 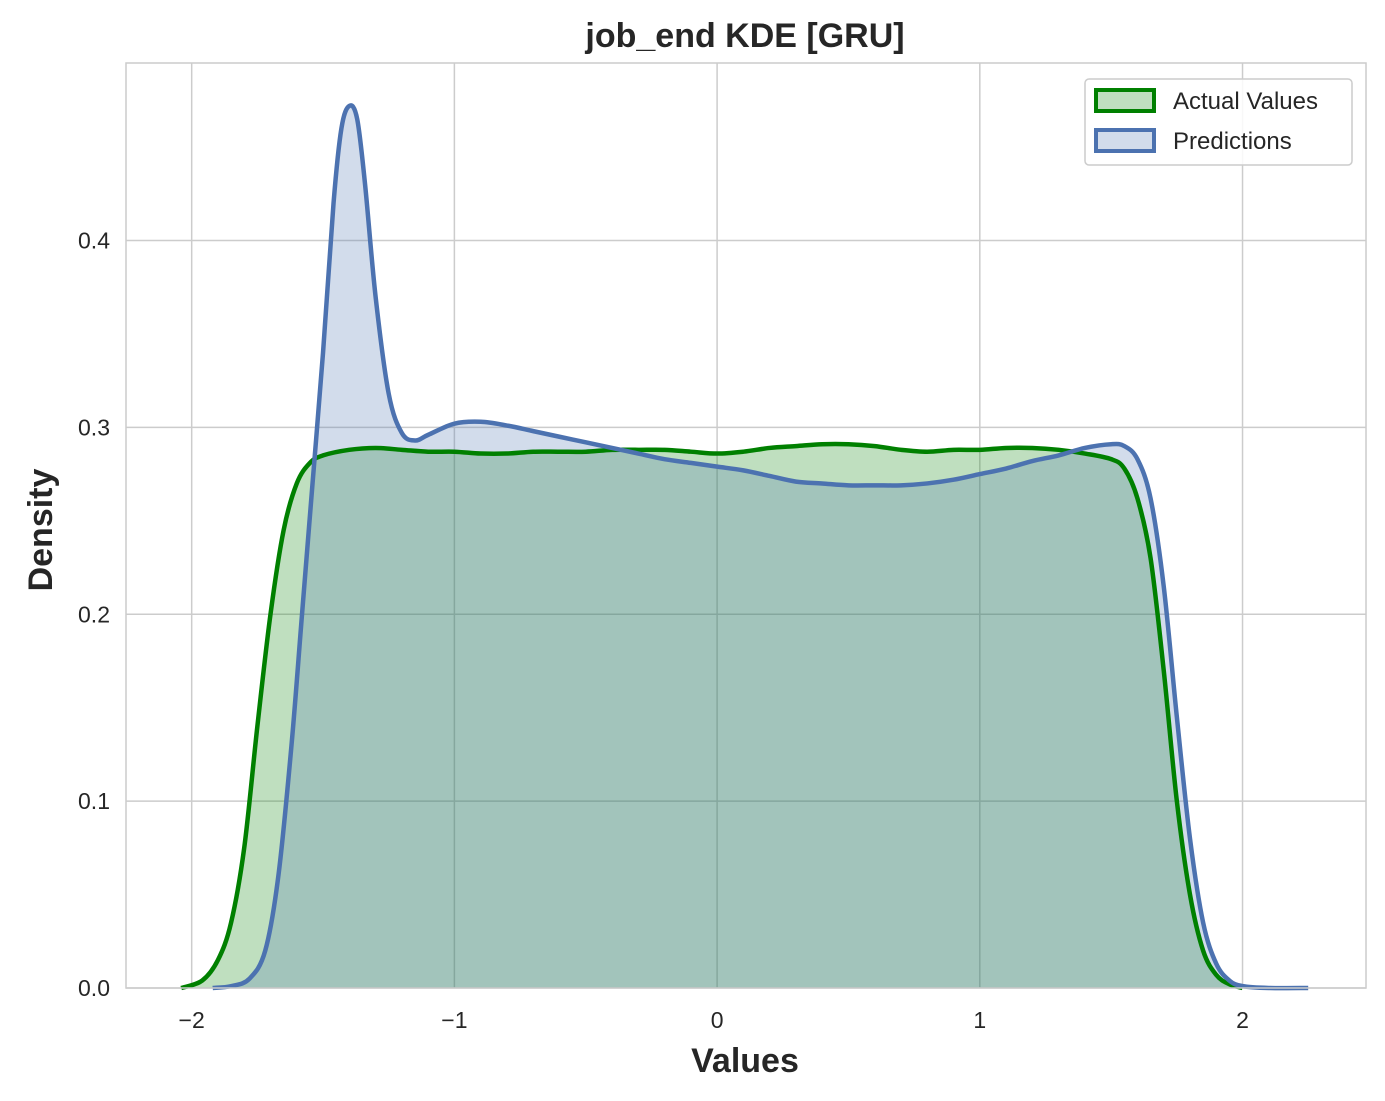 What do you see at coordinates (454, 1020) in the screenshot?
I see `x-tick-label: −1` at bounding box center [454, 1020].